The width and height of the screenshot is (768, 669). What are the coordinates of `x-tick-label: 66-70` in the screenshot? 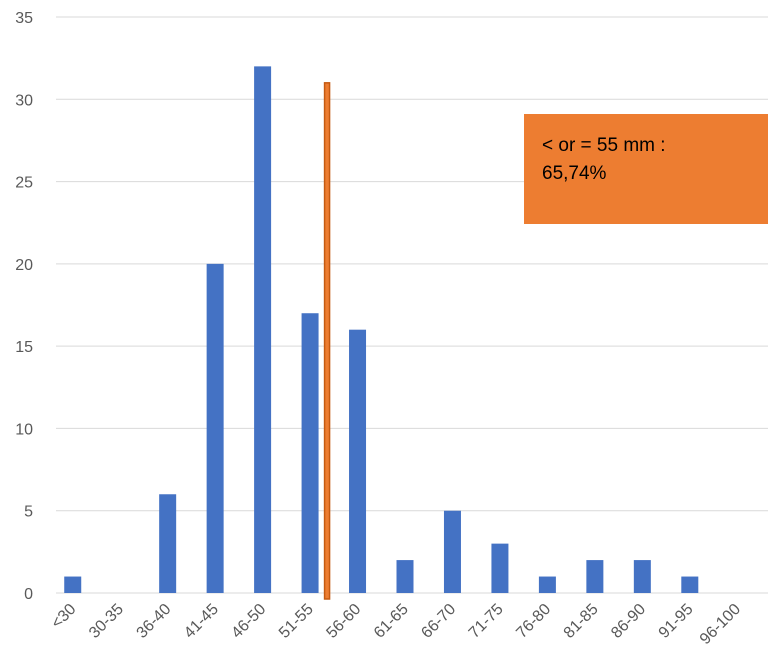 It's located at (438, 621).